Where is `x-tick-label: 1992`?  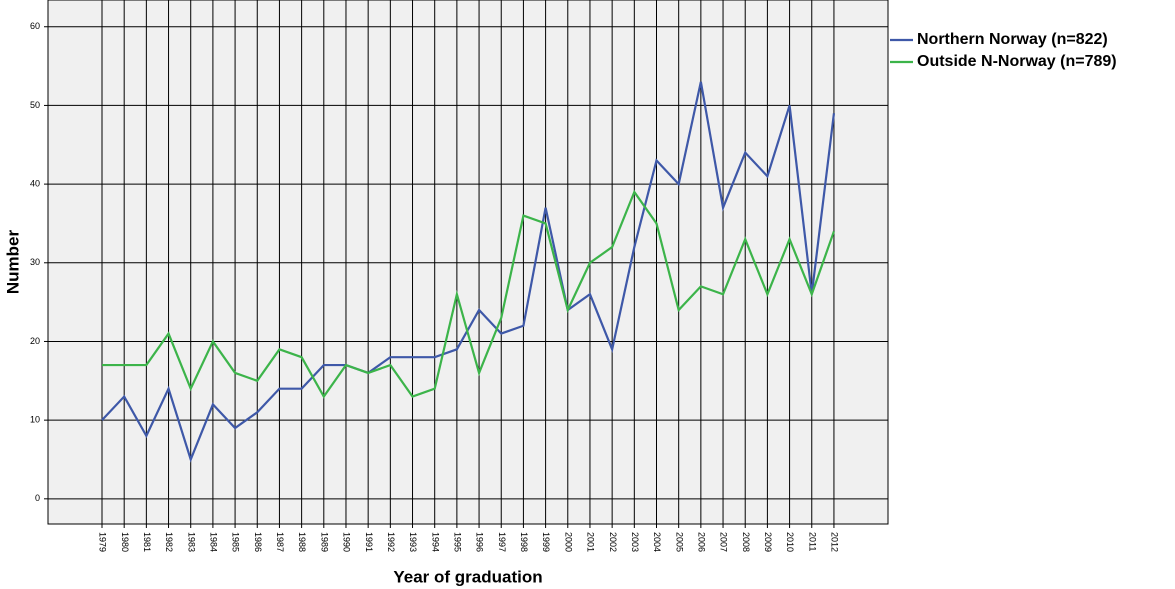
x-tick-label: 1992 is located at coordinates (391, 542).